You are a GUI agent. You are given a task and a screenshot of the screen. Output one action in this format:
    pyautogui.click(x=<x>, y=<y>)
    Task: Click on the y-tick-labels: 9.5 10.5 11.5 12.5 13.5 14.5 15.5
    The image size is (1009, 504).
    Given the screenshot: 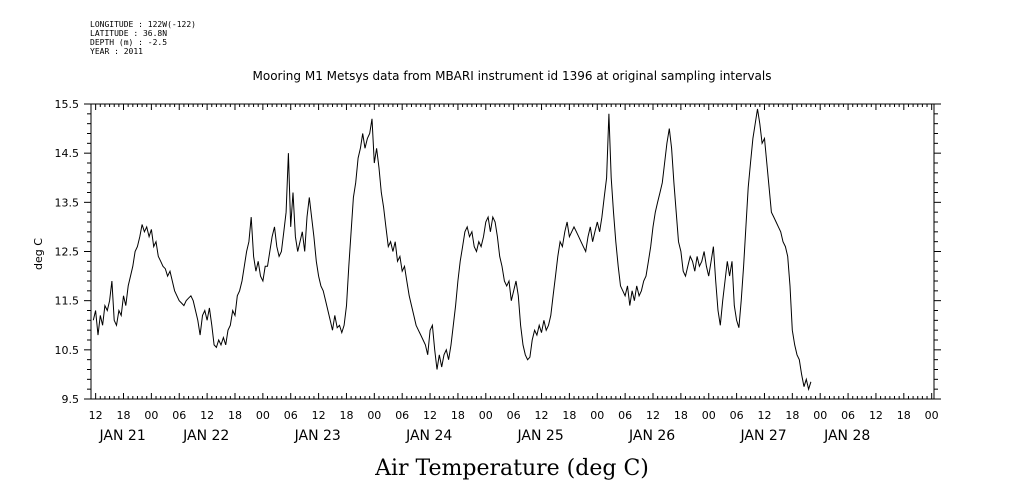 What is the action you would take?
    pyautogui.click(x=67, y=252)
    